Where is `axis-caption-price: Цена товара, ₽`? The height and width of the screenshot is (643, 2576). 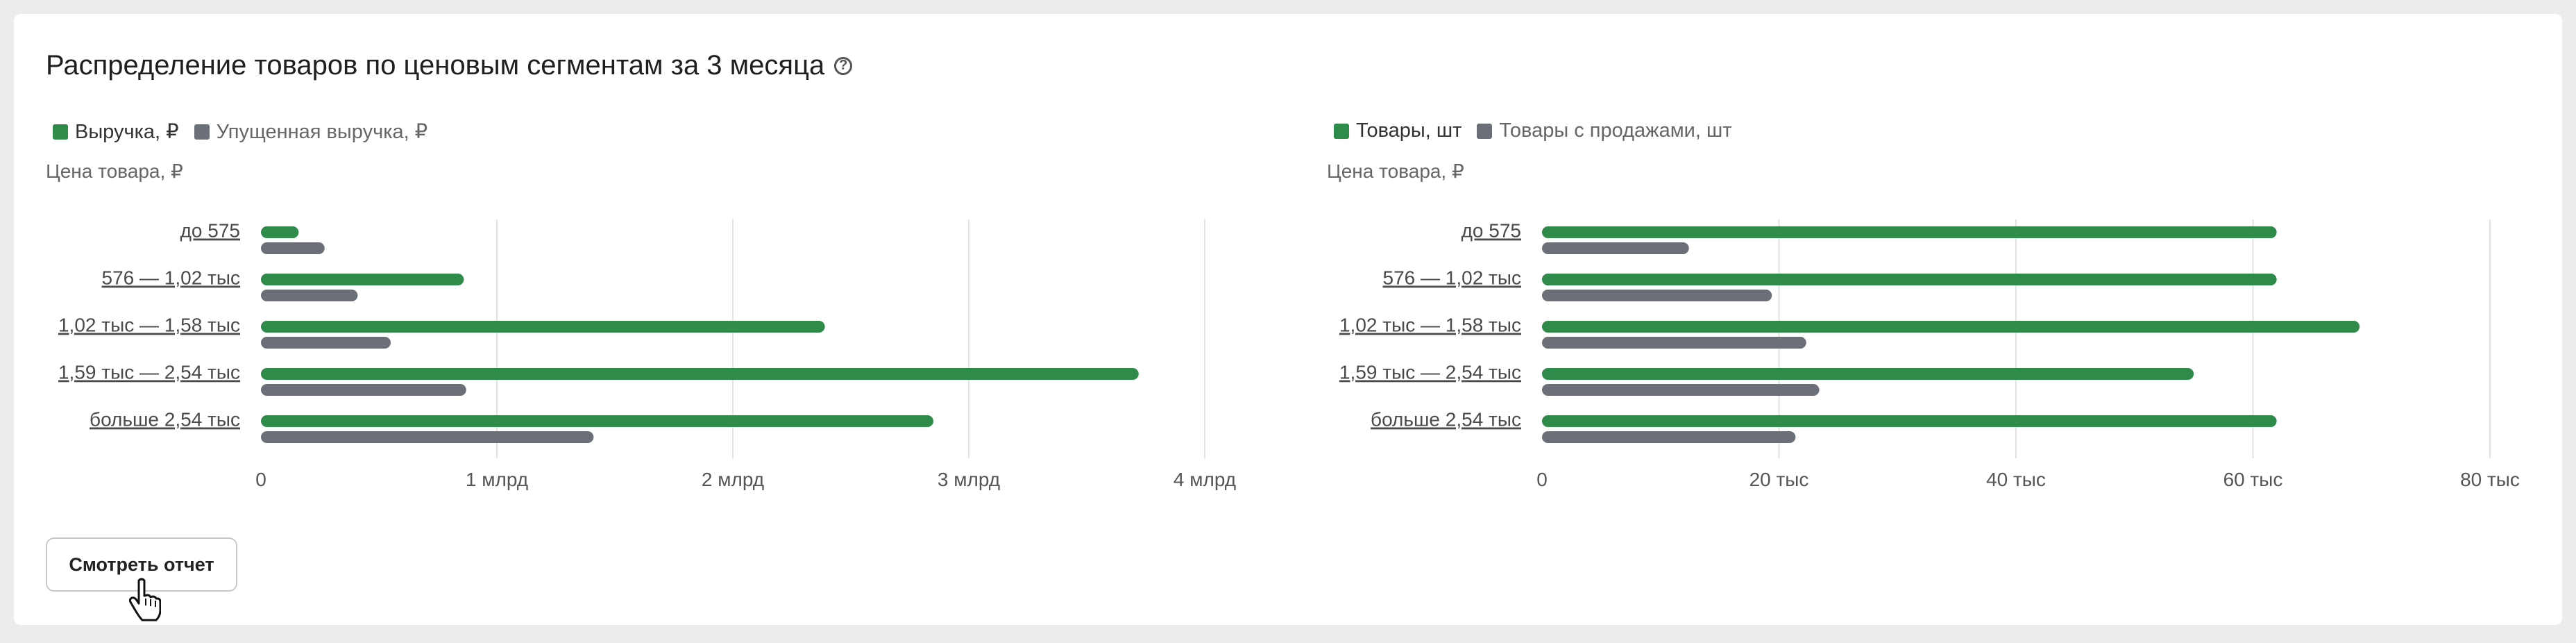 axis-caption-price: Цена товара, ₽ is located at coordinates (115, 171).